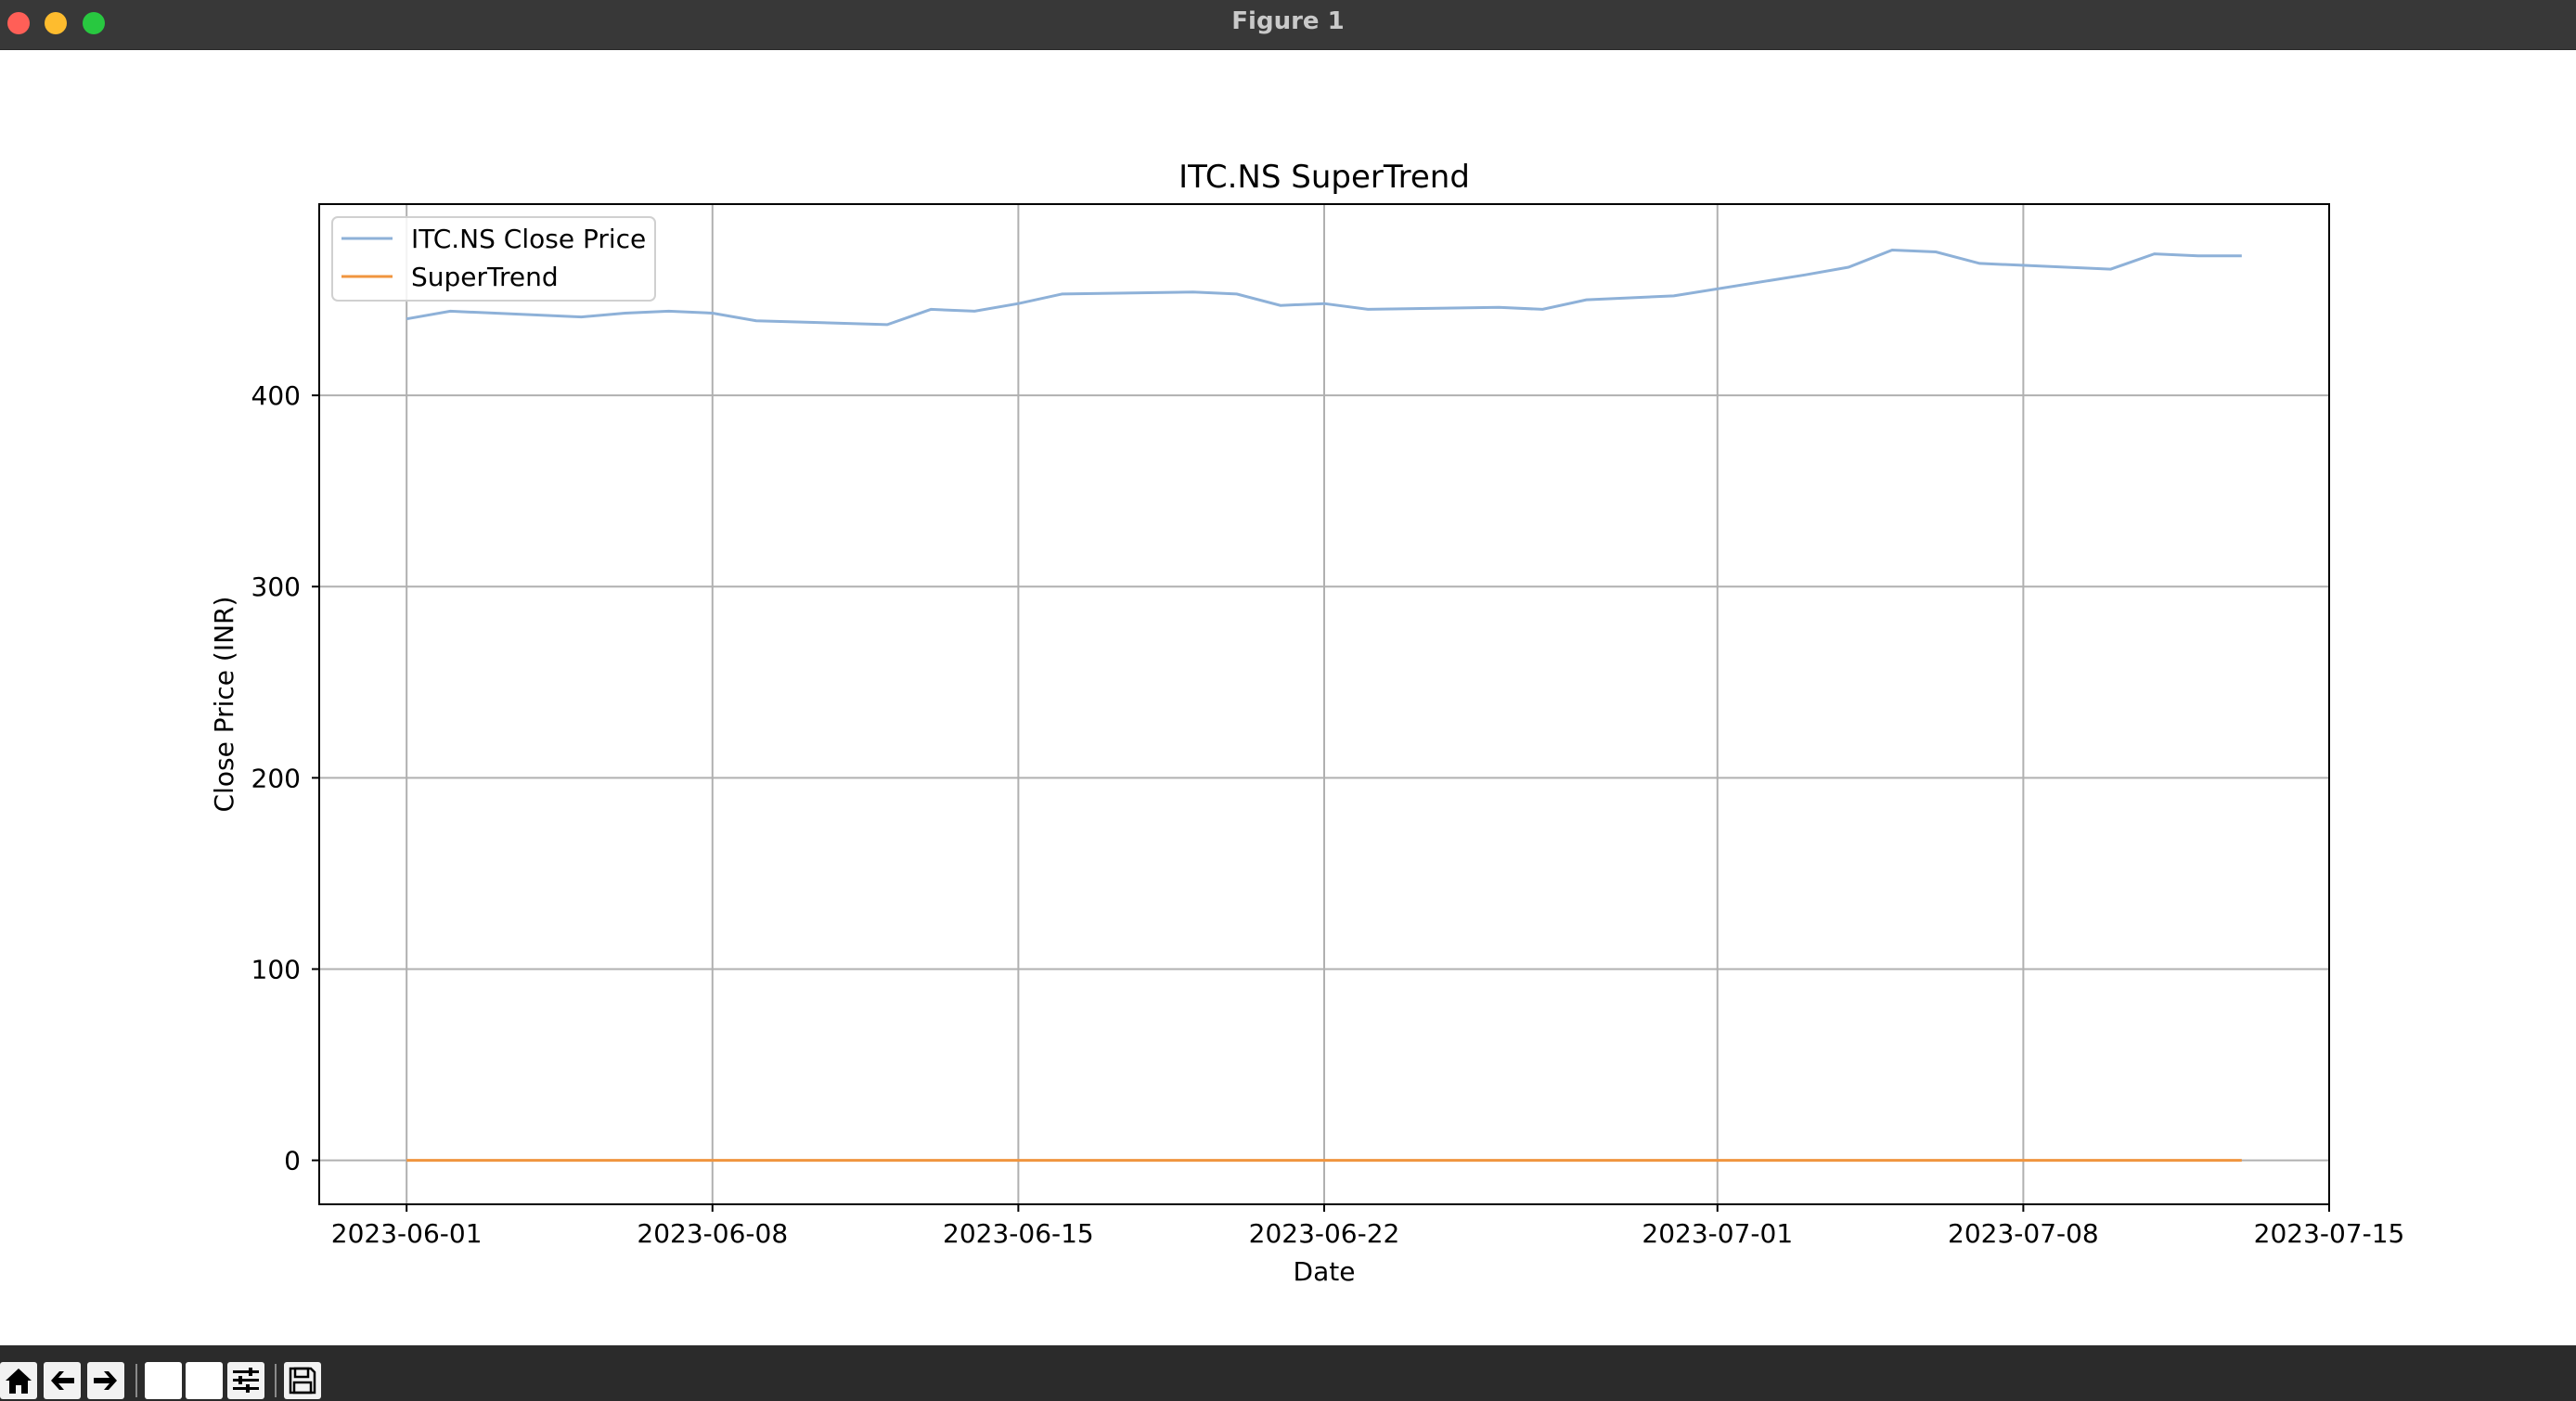 This screenshot has height=1401, width=2576. I want to click on chart-title: ITC.NS SuperTrend, so click(1324, 177).